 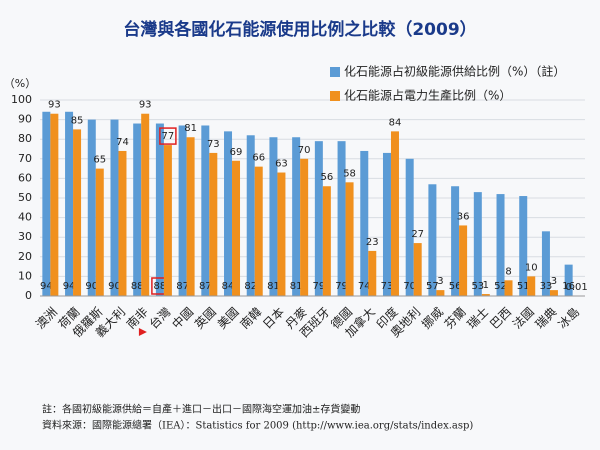 What do you see at coordinates (454, 71) in the screenshot?
I see `legend-label: 化石能源占初級能源供給比例（%）（註）` at bounding box center [454, 71].